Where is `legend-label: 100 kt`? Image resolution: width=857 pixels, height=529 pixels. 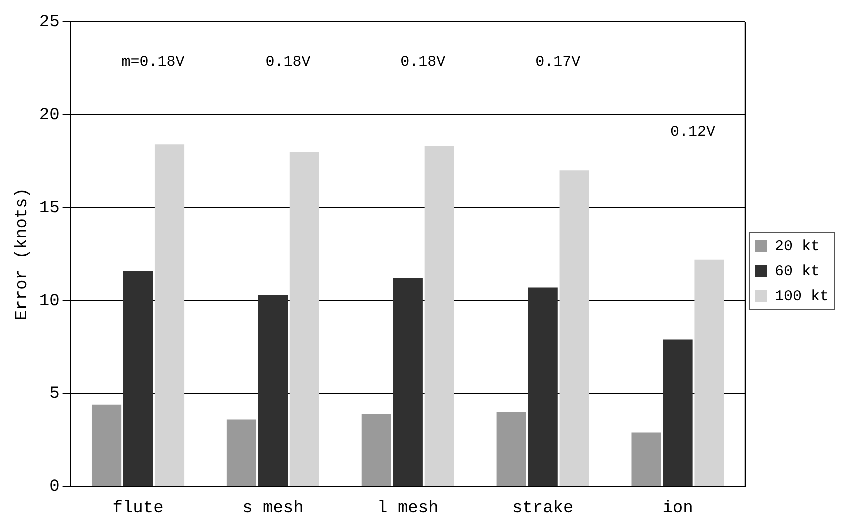 legend-label: 100 kt is located at coordinates (802, 297).